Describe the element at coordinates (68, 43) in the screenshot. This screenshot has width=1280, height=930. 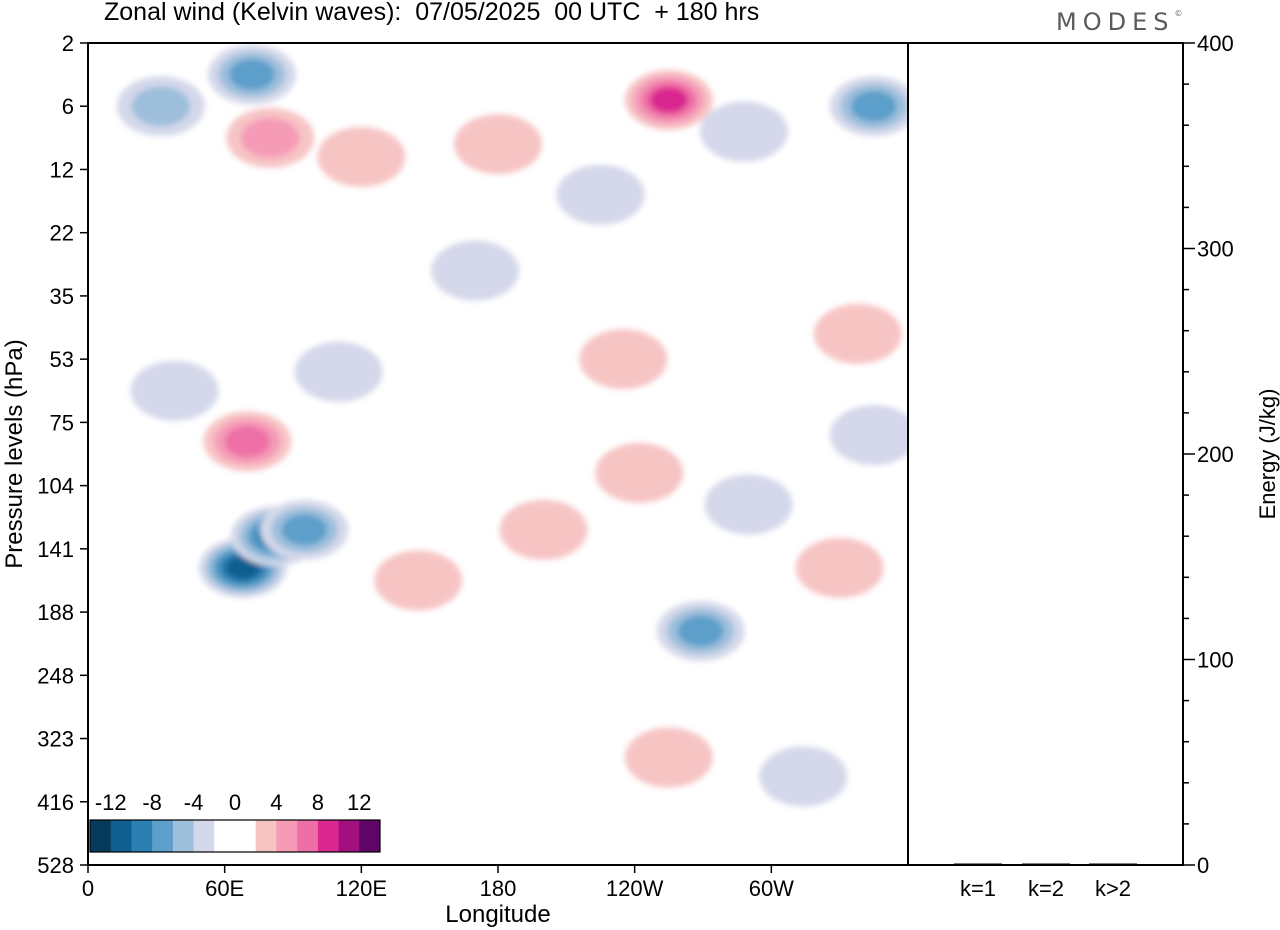
I see `y-tick-label: 2` at that location.